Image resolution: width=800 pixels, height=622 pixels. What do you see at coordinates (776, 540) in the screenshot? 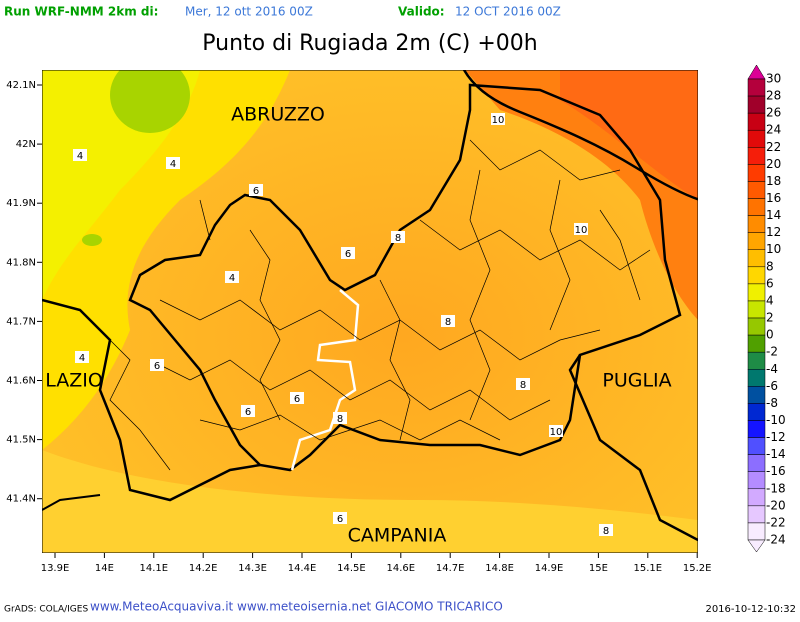
I see `colorbar-label: -24` at bounding box center [776, 540].